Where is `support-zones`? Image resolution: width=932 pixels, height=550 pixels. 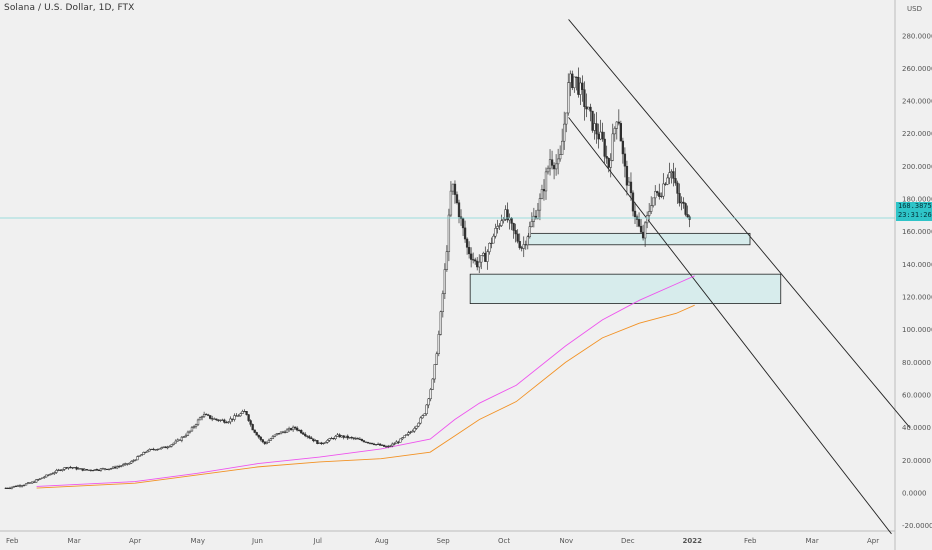 support-zones is located at coordinates (625, 268).